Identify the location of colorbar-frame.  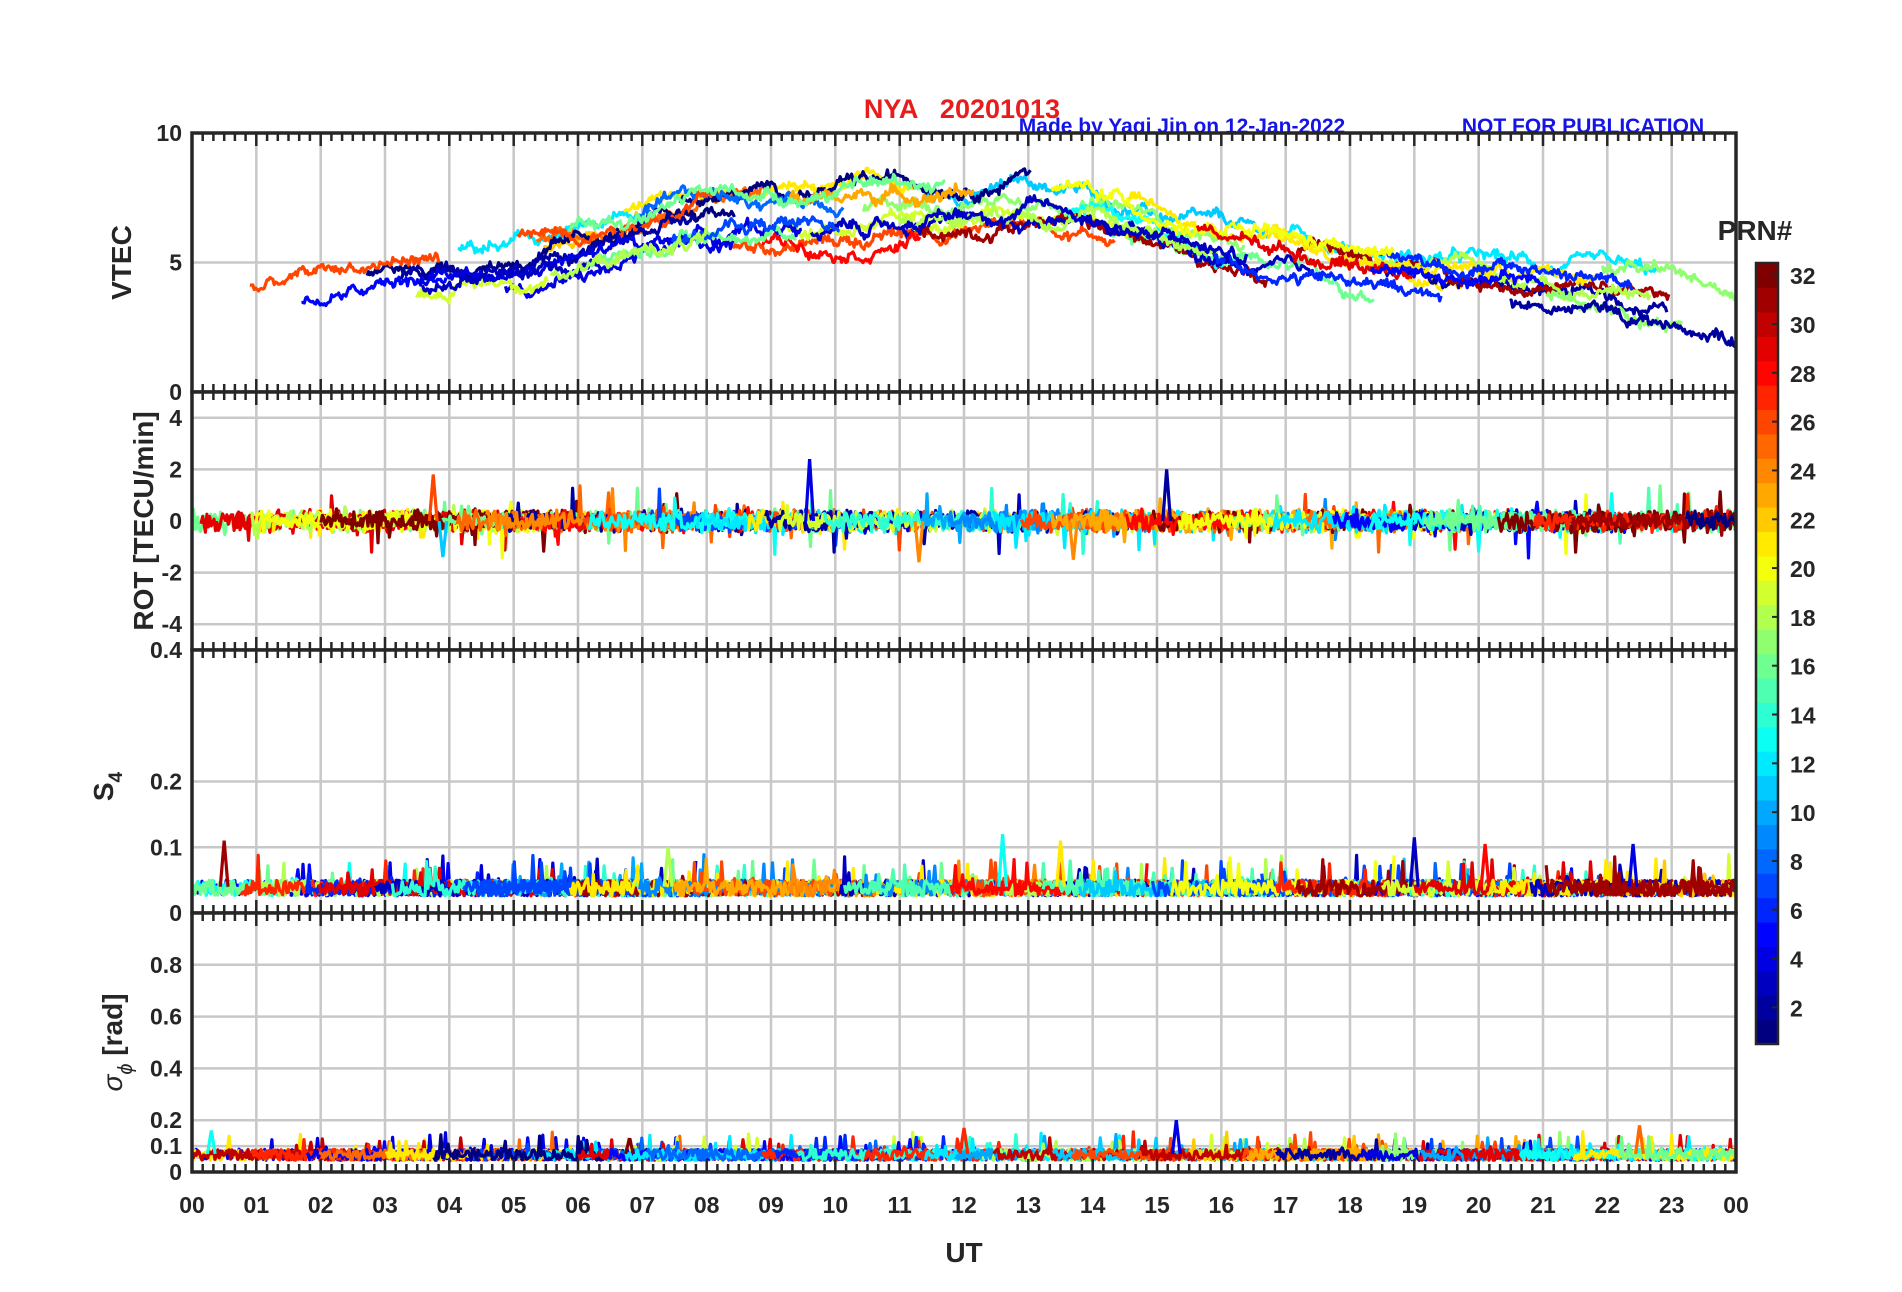
(1767, 653).